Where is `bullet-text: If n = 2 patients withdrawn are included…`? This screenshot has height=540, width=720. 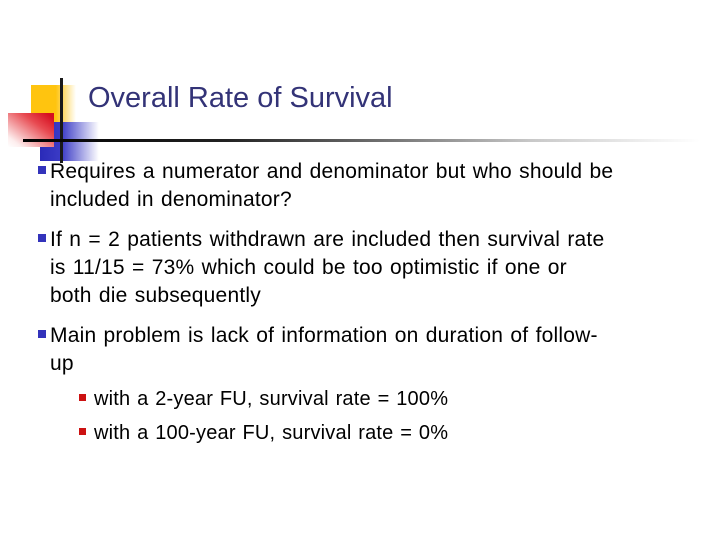
bullet-text: If n = 2 patients withdrawn are included… is located at coordinates (327, 267).